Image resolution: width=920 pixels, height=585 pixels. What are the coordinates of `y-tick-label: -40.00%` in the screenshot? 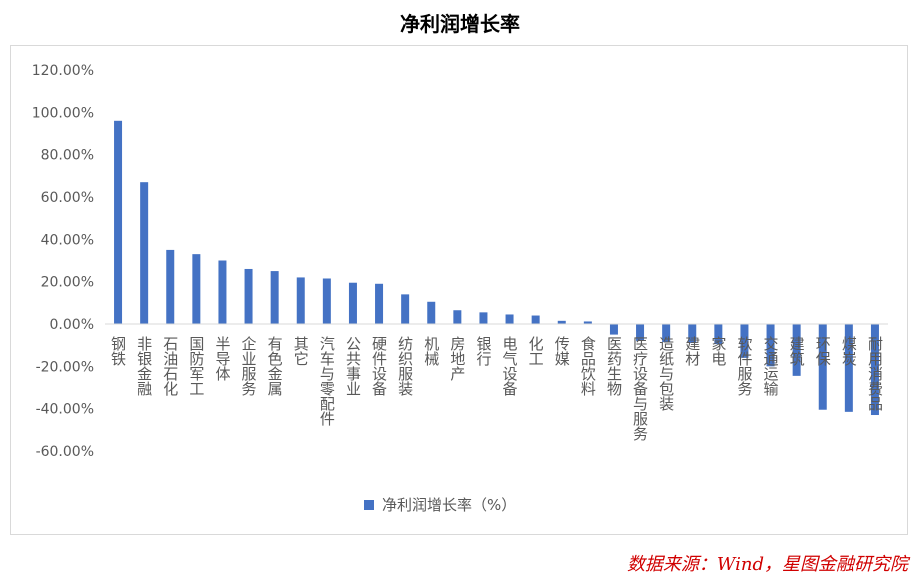 It's located at (65, 410).